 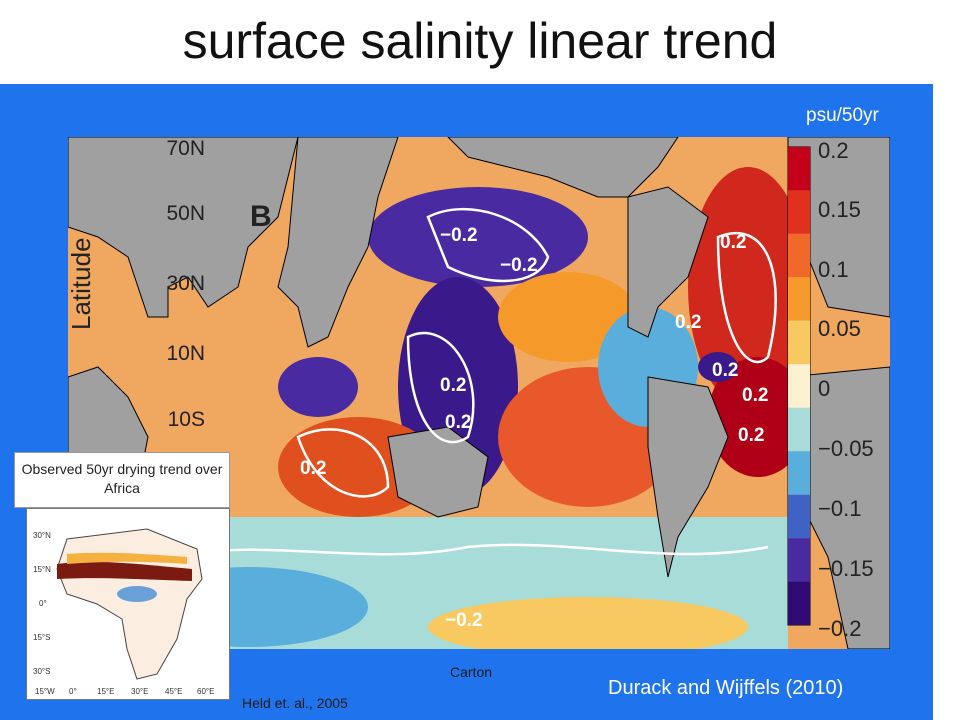 What do you see at coordinates (174, 691) in the screenshot?
I see `inset-lon-tick: 45°E` at bounding box center [174, 691].